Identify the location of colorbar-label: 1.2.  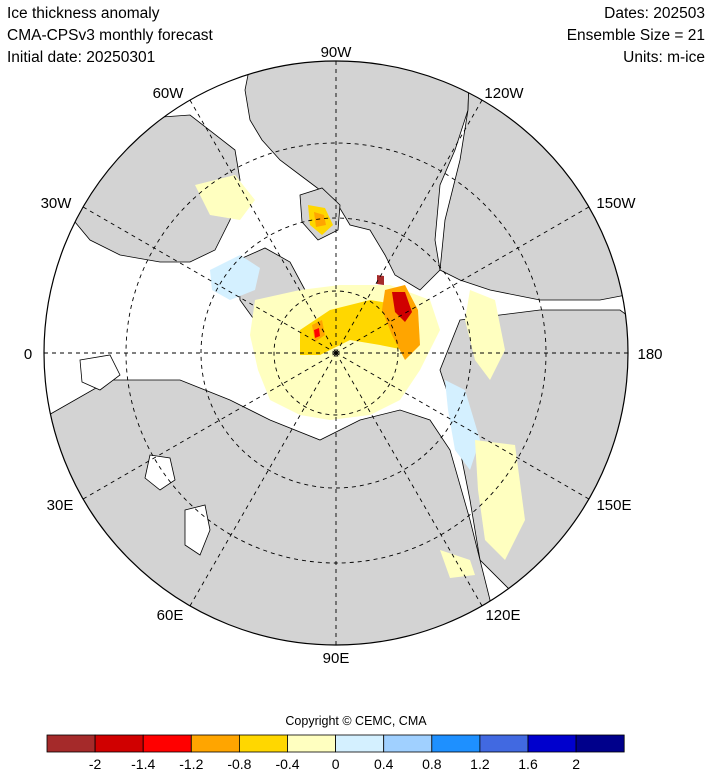
(480, 764).